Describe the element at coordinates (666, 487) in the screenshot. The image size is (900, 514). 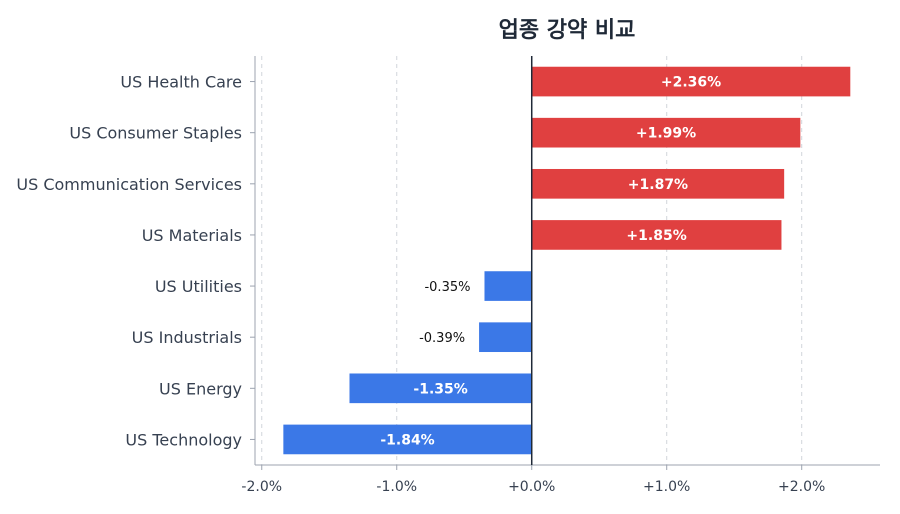
I see `x-tick-label: +1.0%` at that location.